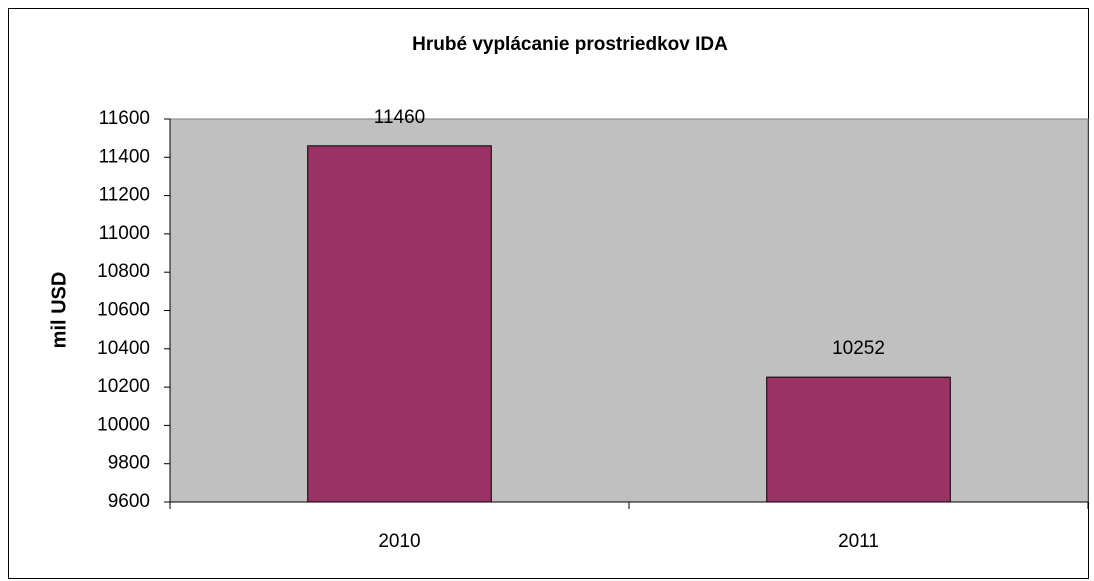  I want to click on y-tick-label: 9800, so click(129, 463).